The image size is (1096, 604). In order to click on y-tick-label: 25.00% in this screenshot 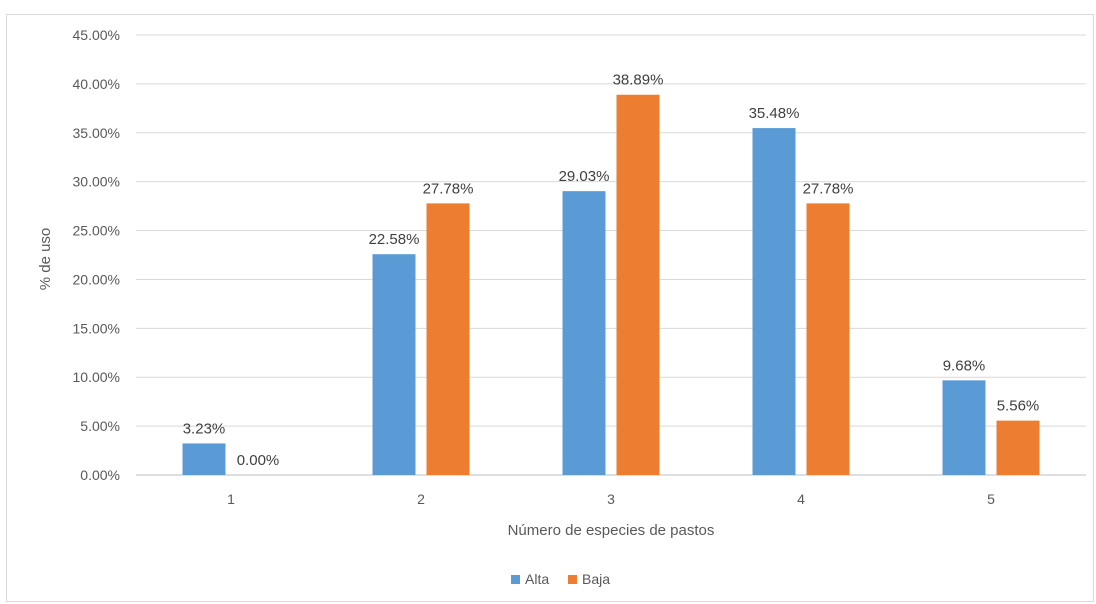, I will do `click(96, 231)`.